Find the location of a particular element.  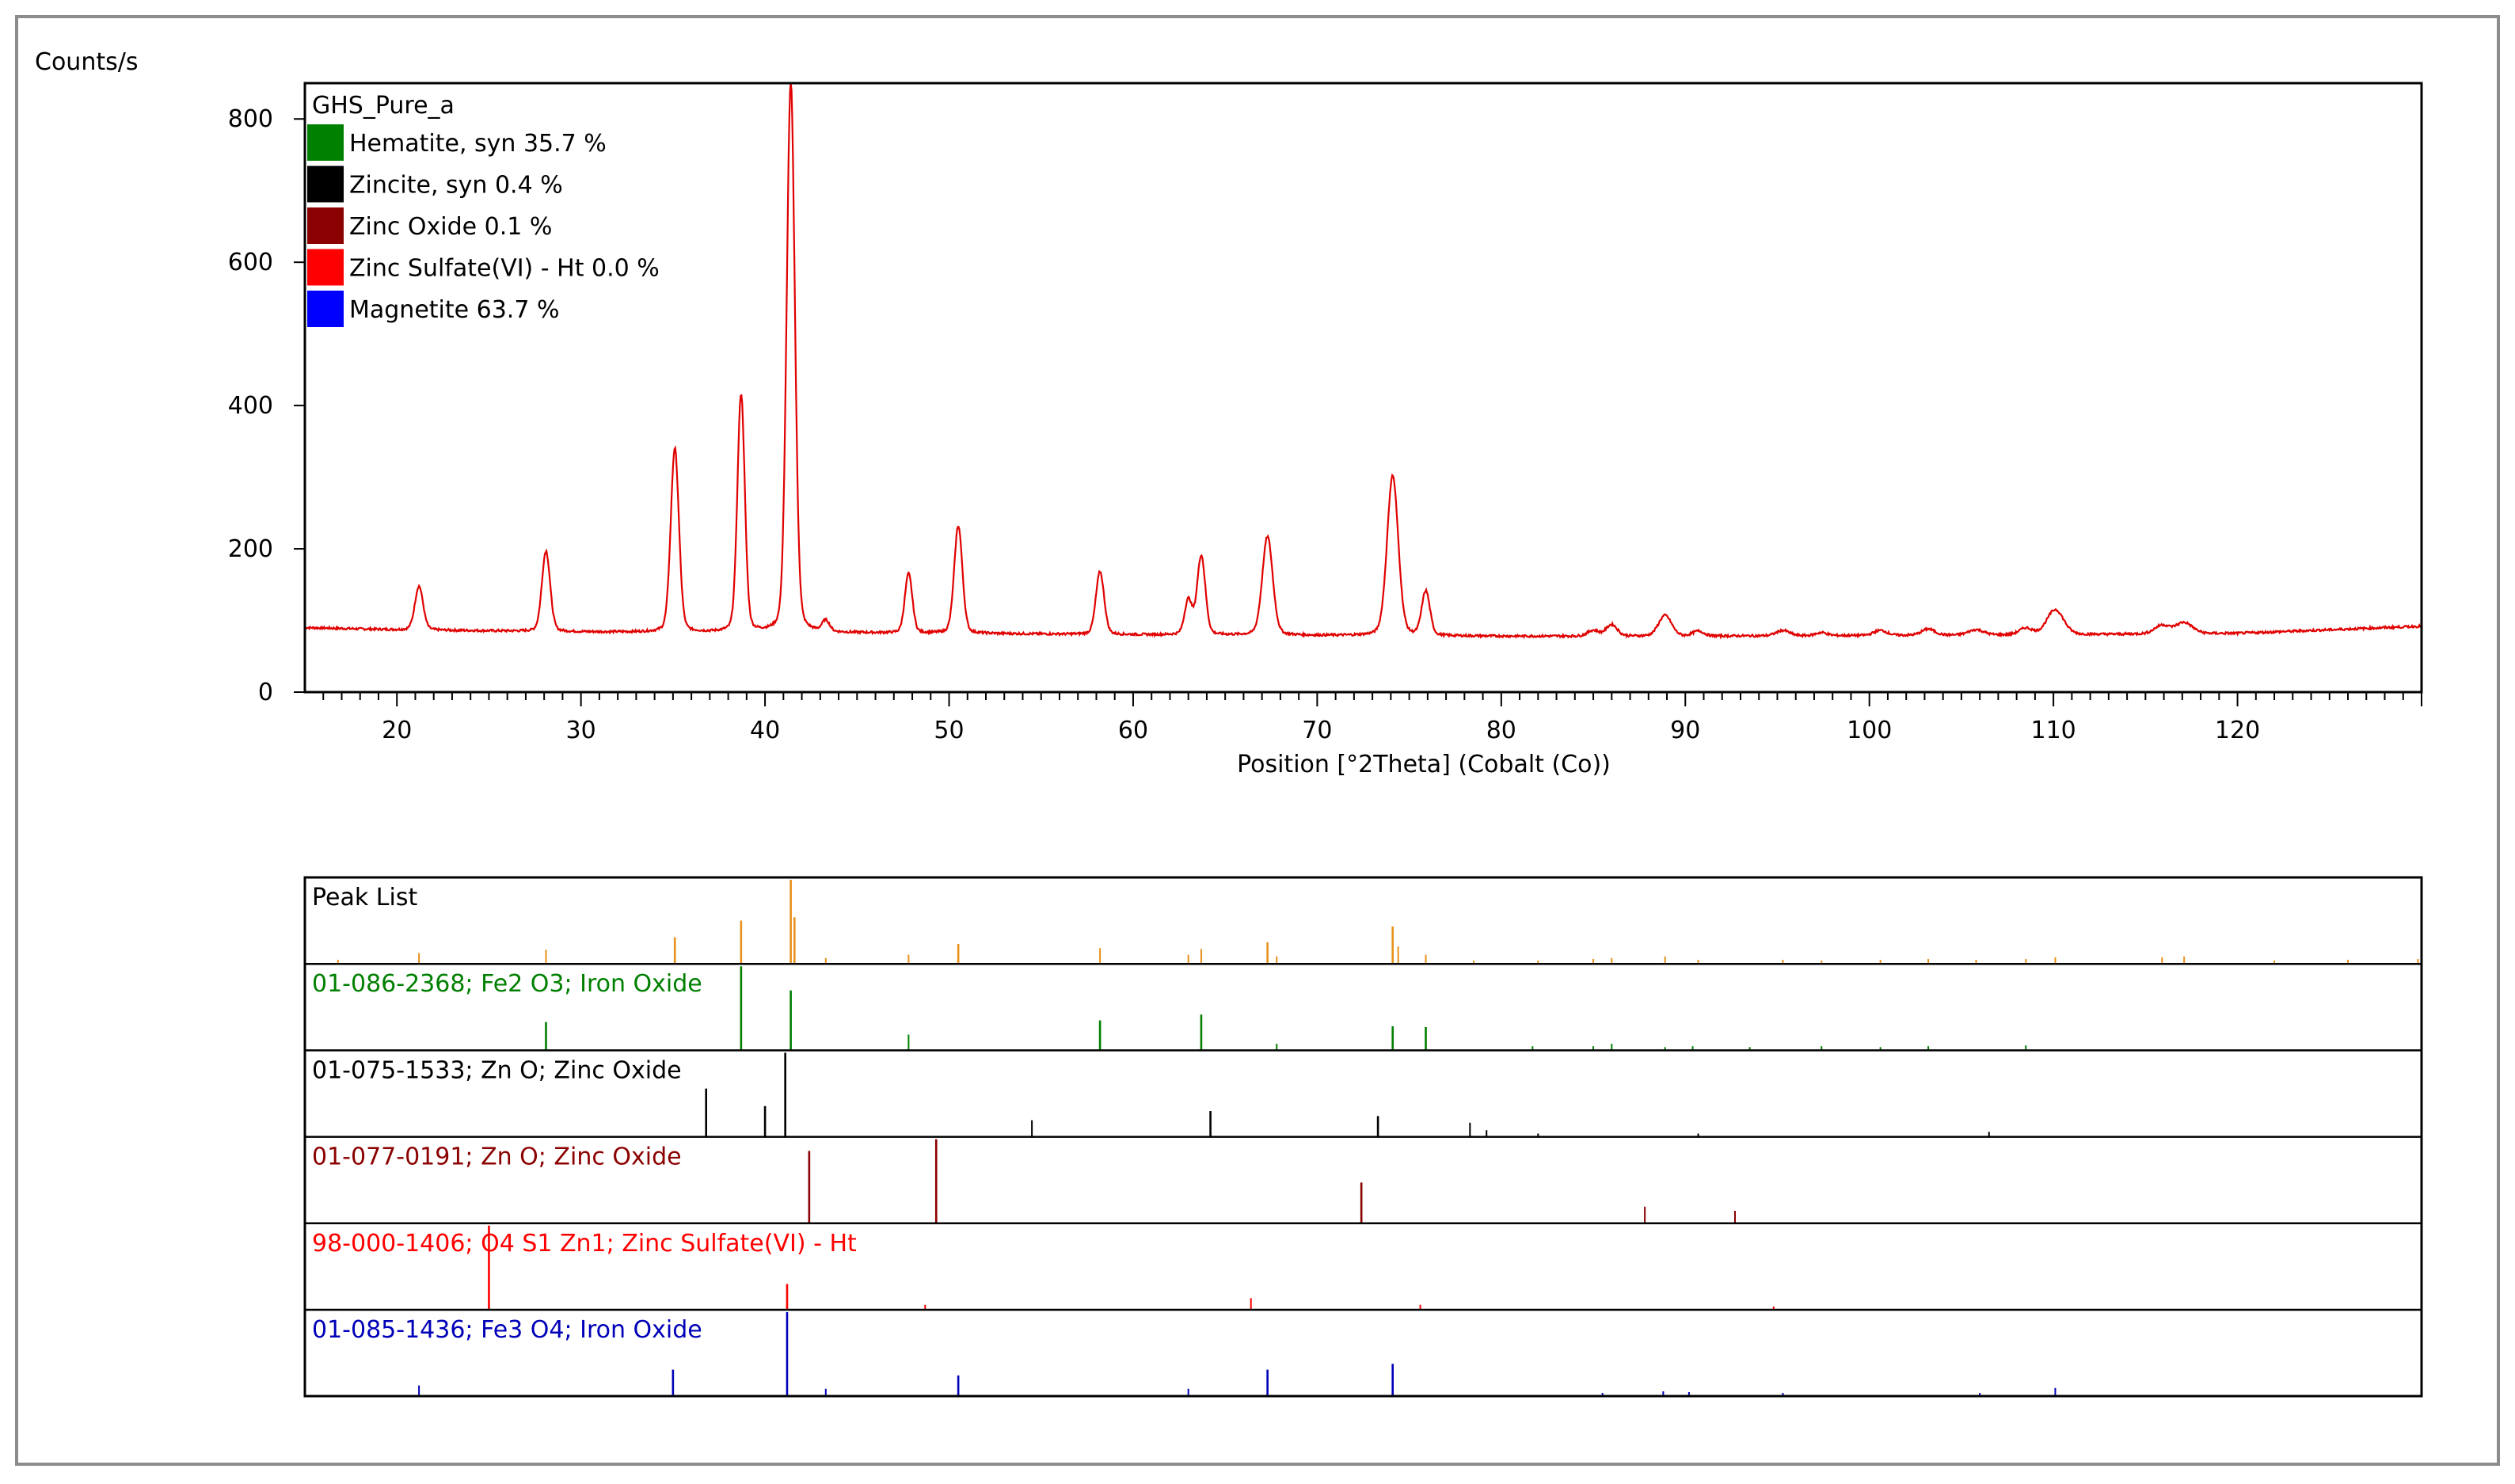

reference-panel-label: 01-077-0191; Zn O; Zinc Oxide is located at coordinates (497, 1157).